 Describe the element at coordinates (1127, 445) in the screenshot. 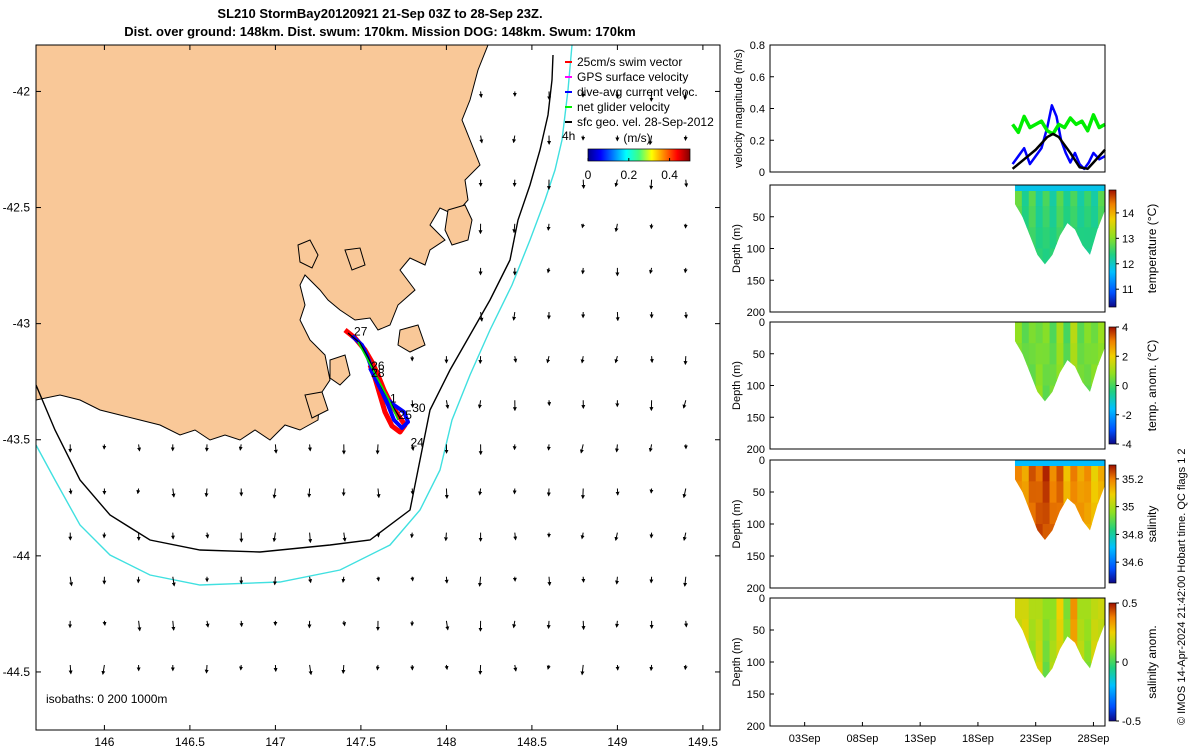

I see `colorbar-tick-label: -4` at that location.